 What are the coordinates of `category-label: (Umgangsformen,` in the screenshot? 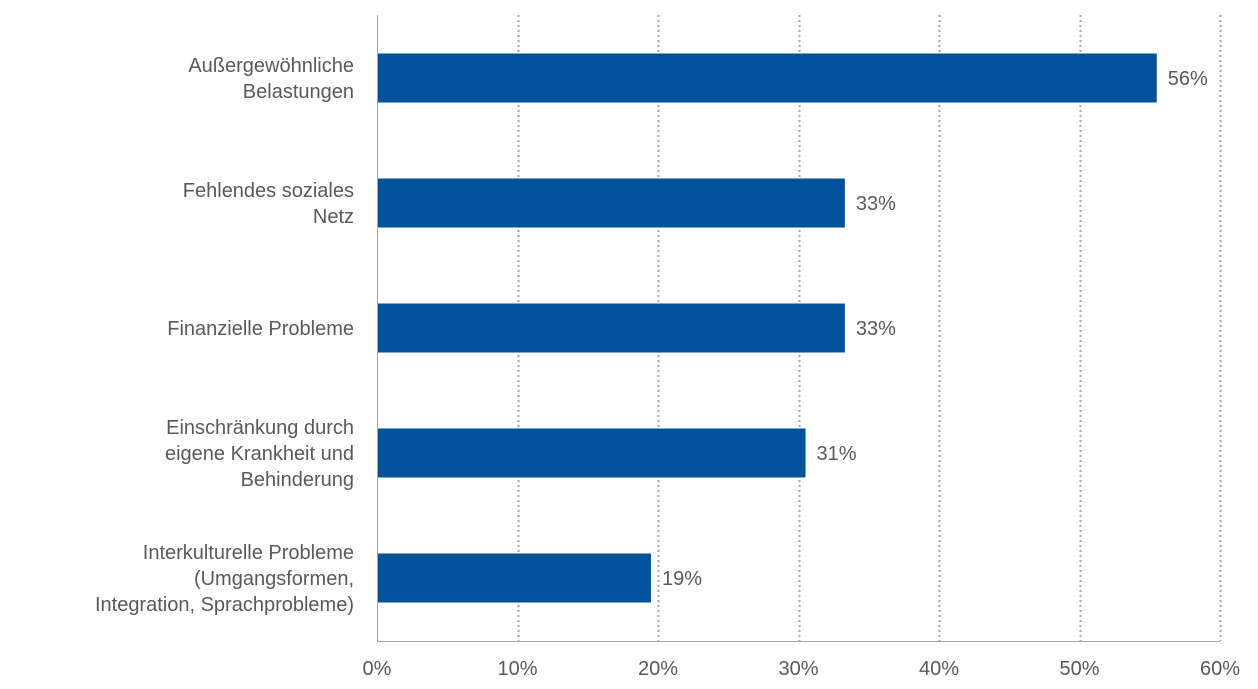 It's located at (274, 579).